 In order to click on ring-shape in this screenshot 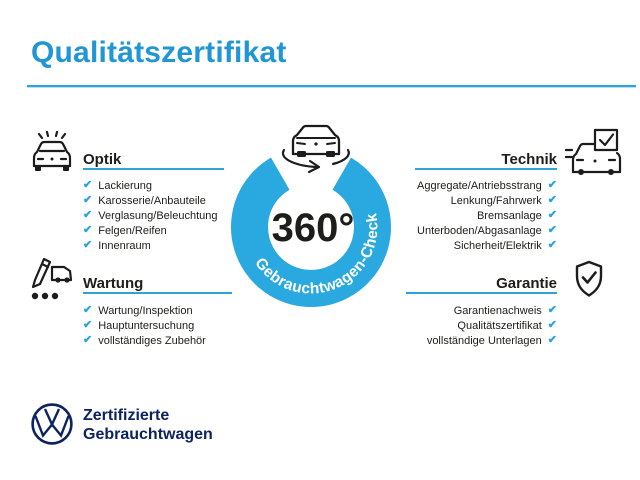, I will do `click(311, 232)`.